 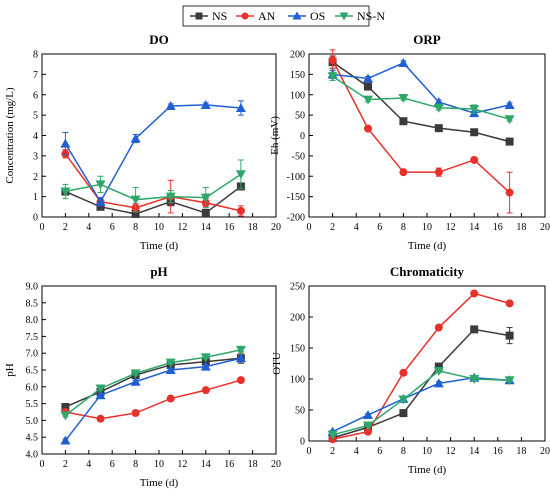 What do you see at coordinates (32, 421) in the screenshot?
I see `y-tick-label: 5.0` at bounding box center [32, 421].